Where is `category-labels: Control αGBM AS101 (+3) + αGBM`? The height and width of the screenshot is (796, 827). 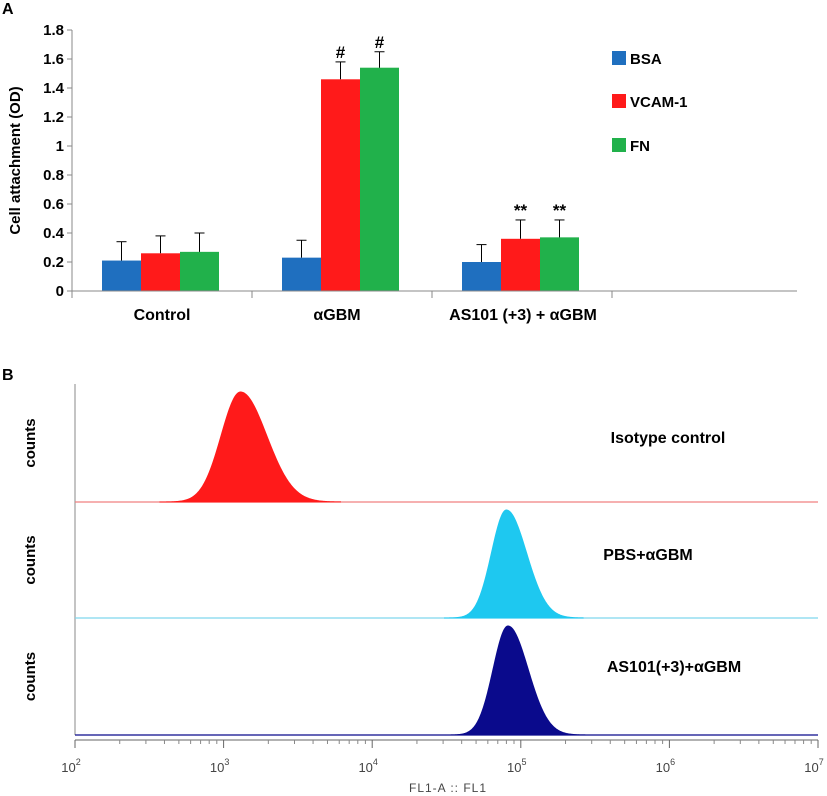
category-labels: Control αGBM AS101 (+3) + αGBM is located at coordinates (365, 315).